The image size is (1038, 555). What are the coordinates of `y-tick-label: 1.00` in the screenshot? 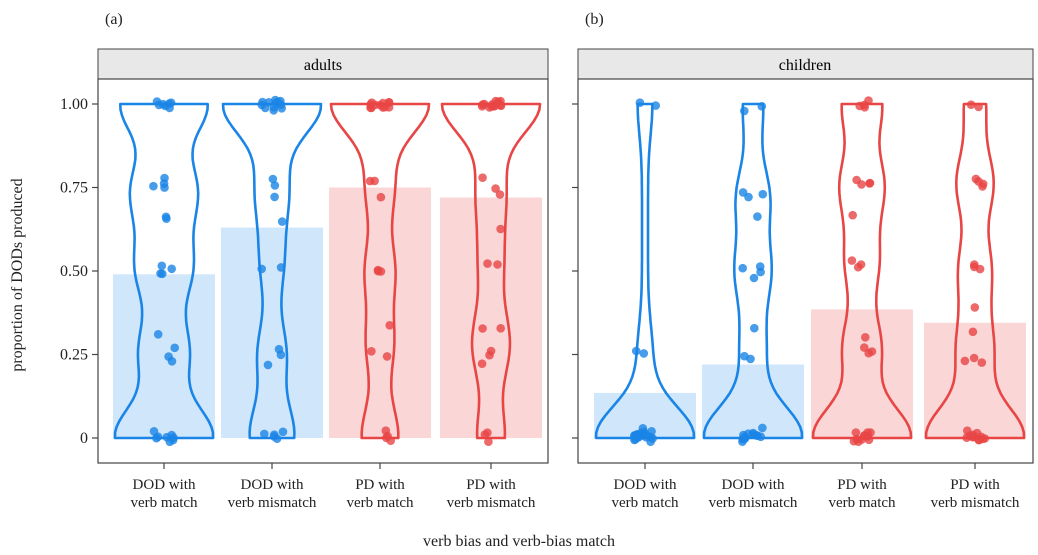 It's located at (74, 104).